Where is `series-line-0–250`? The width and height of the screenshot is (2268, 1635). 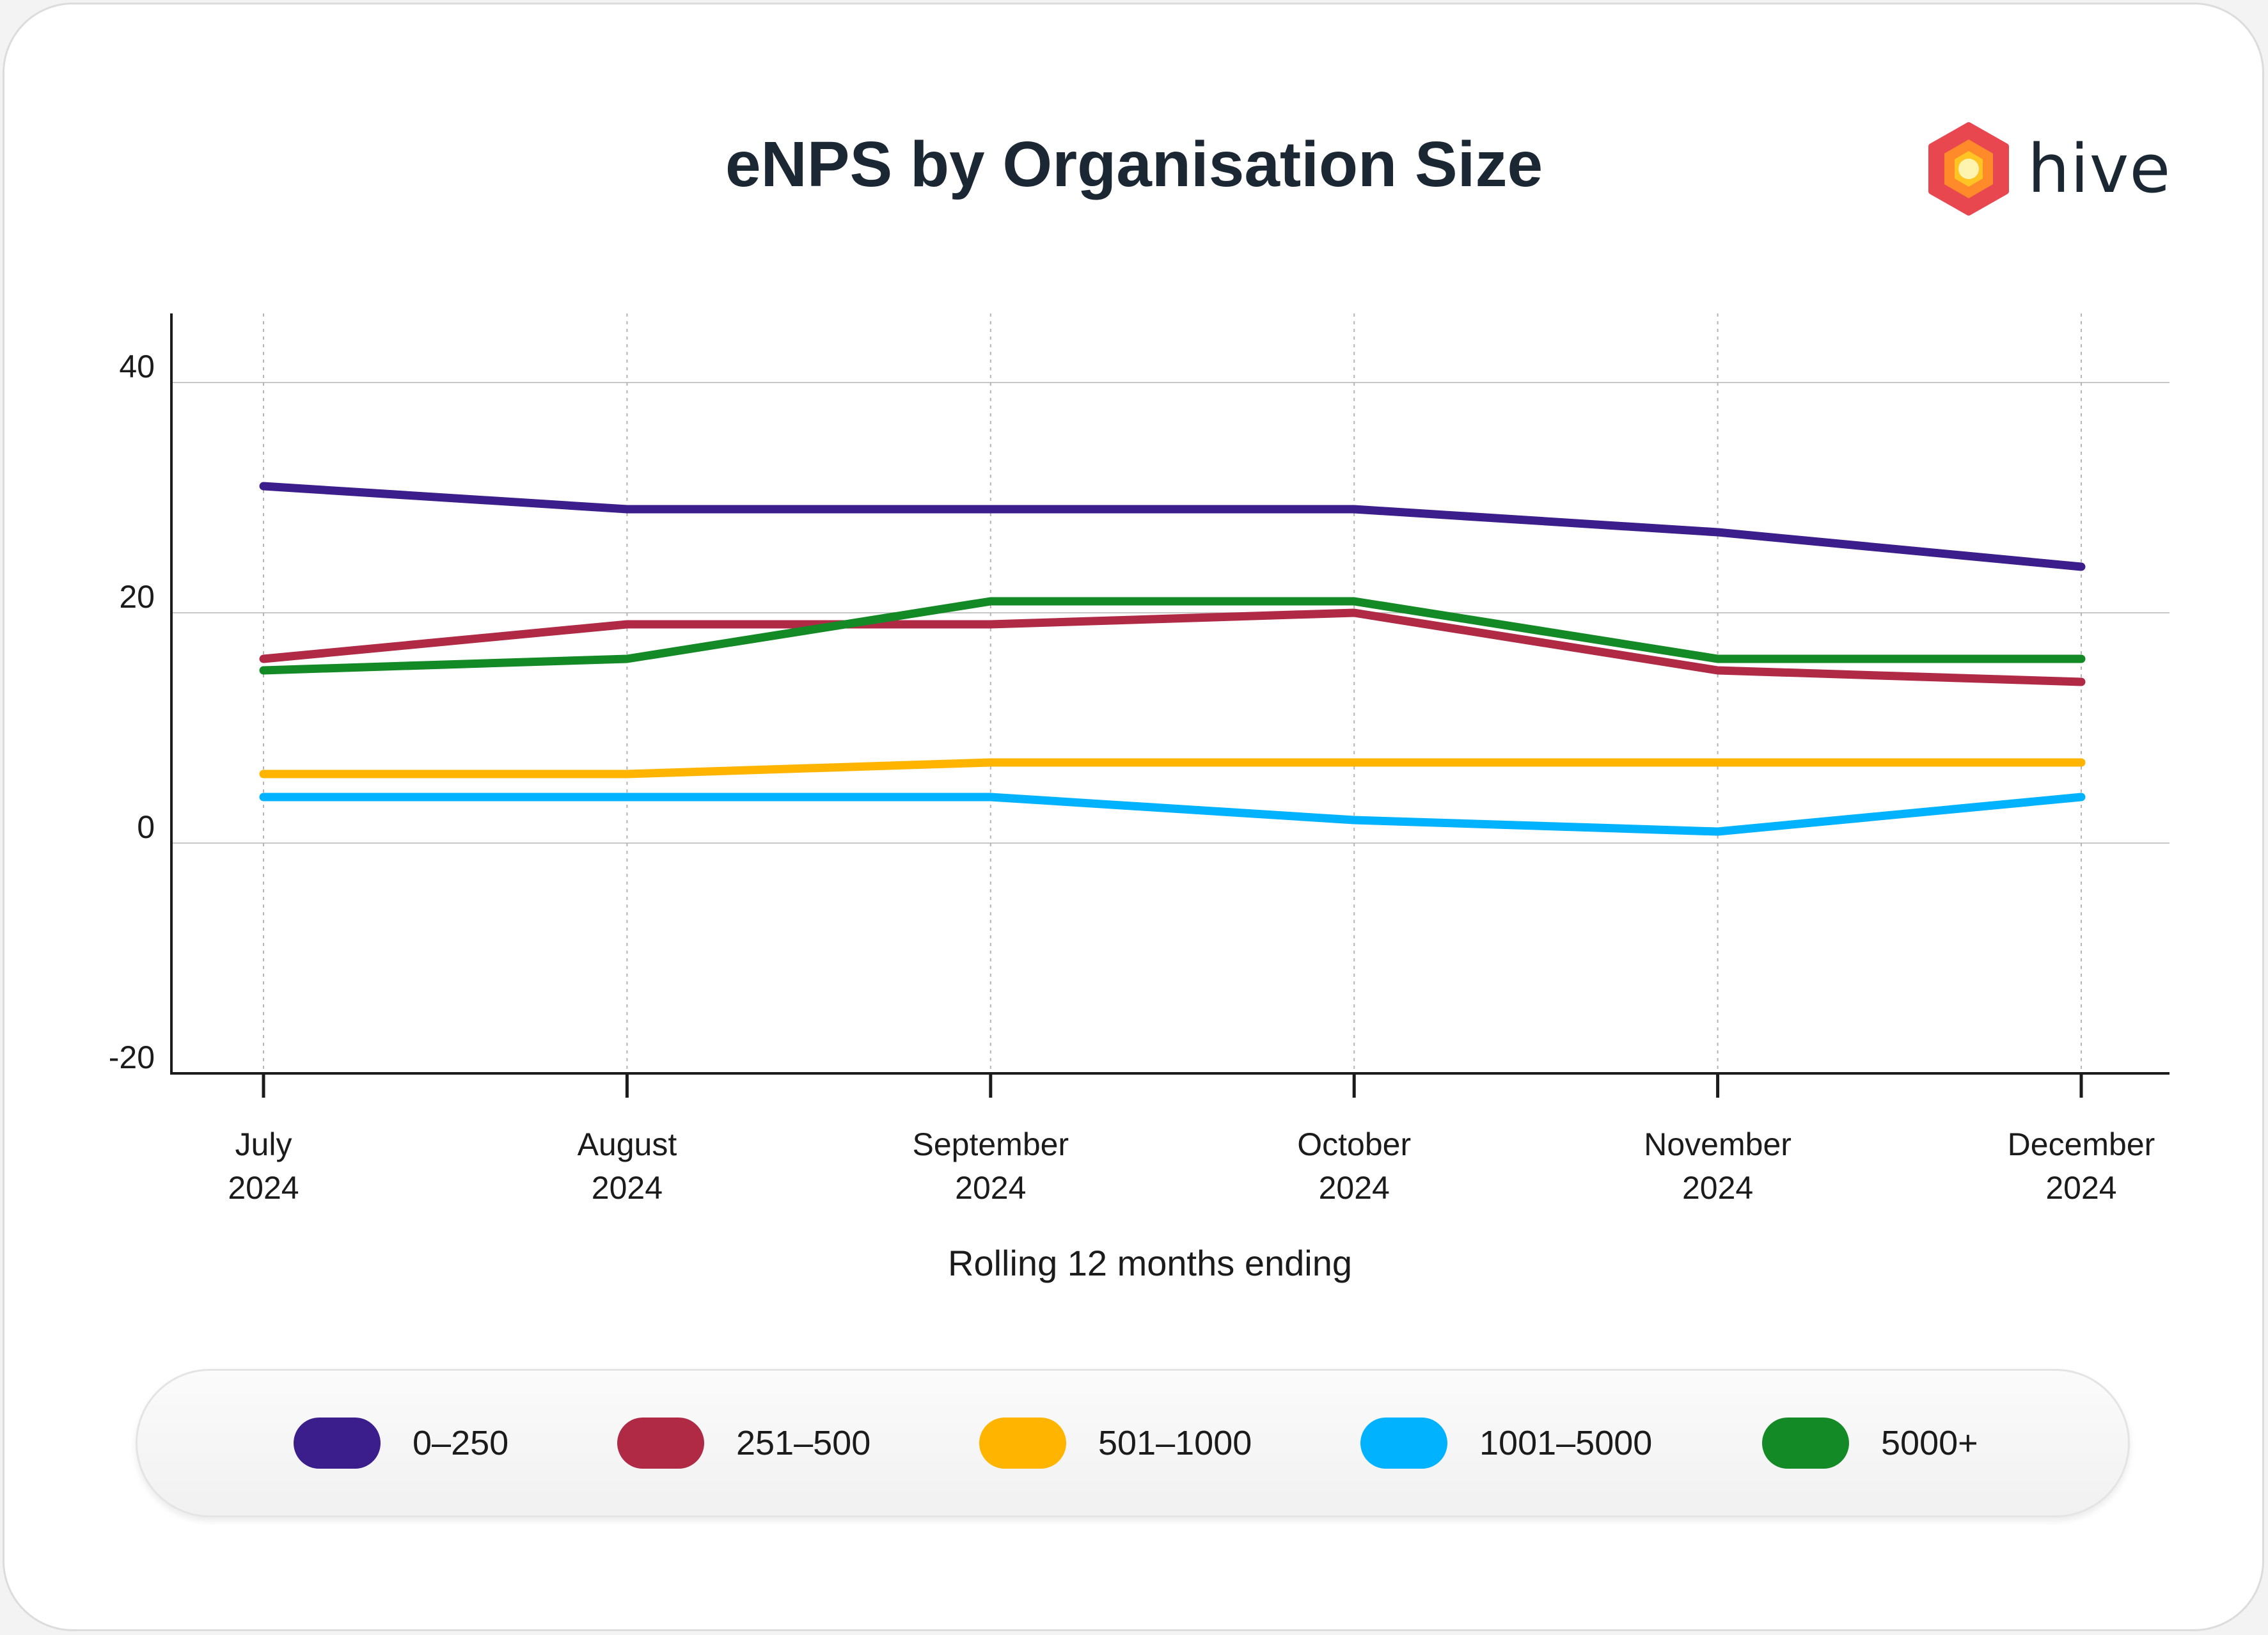
series-line-0–250 is located at coordinates (1172, 526).